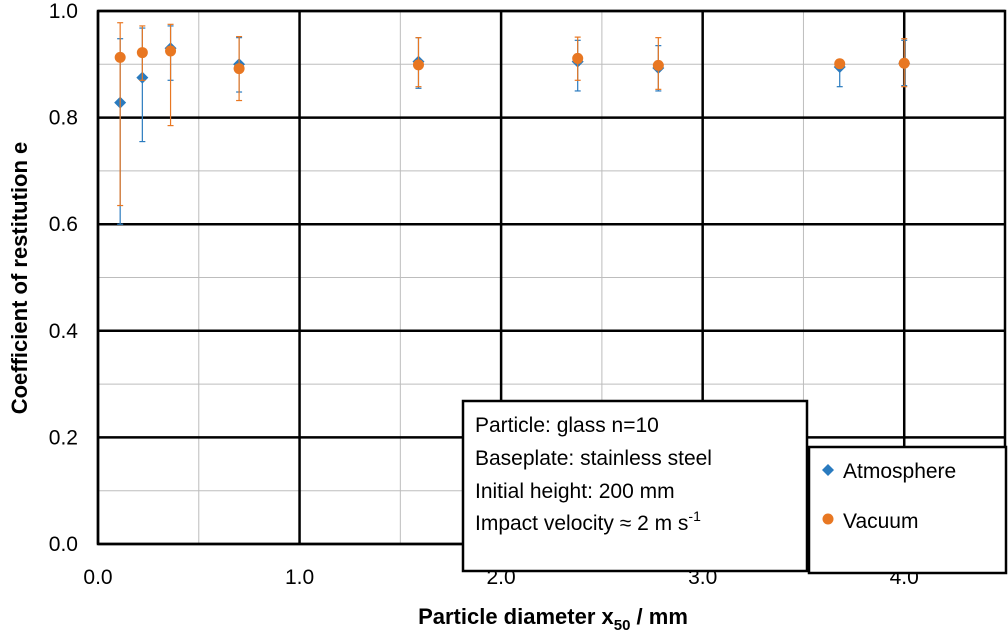 The image size is (1008, 633). What do you see at coordinates (567, 425) in the screenshot?
I see `annotation-line-particle: Particle: glass n=10` at bounding box center [567, 425].